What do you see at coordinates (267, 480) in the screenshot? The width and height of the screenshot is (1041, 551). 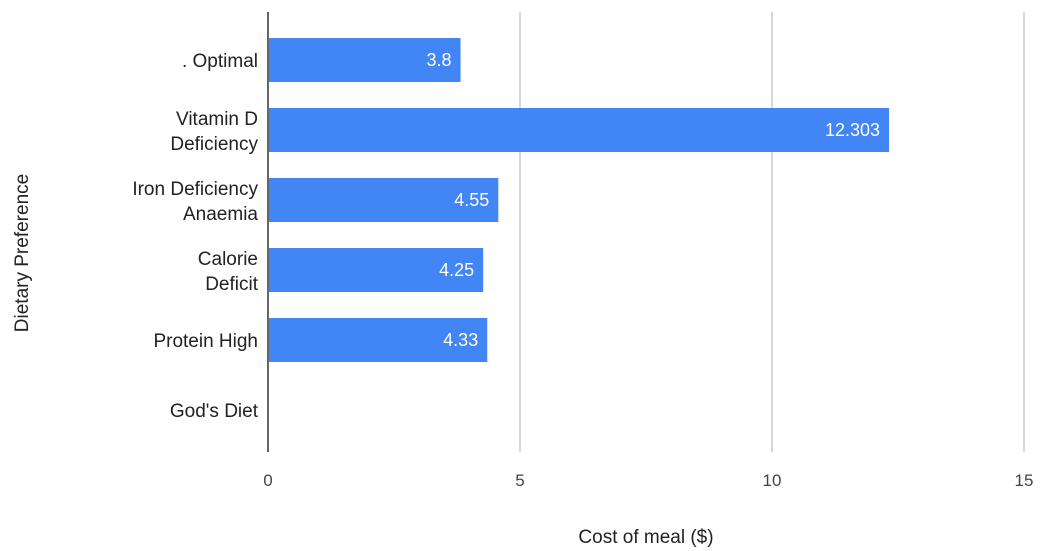 I see `x-tick-label: 0` at bounding box center [267, 480].